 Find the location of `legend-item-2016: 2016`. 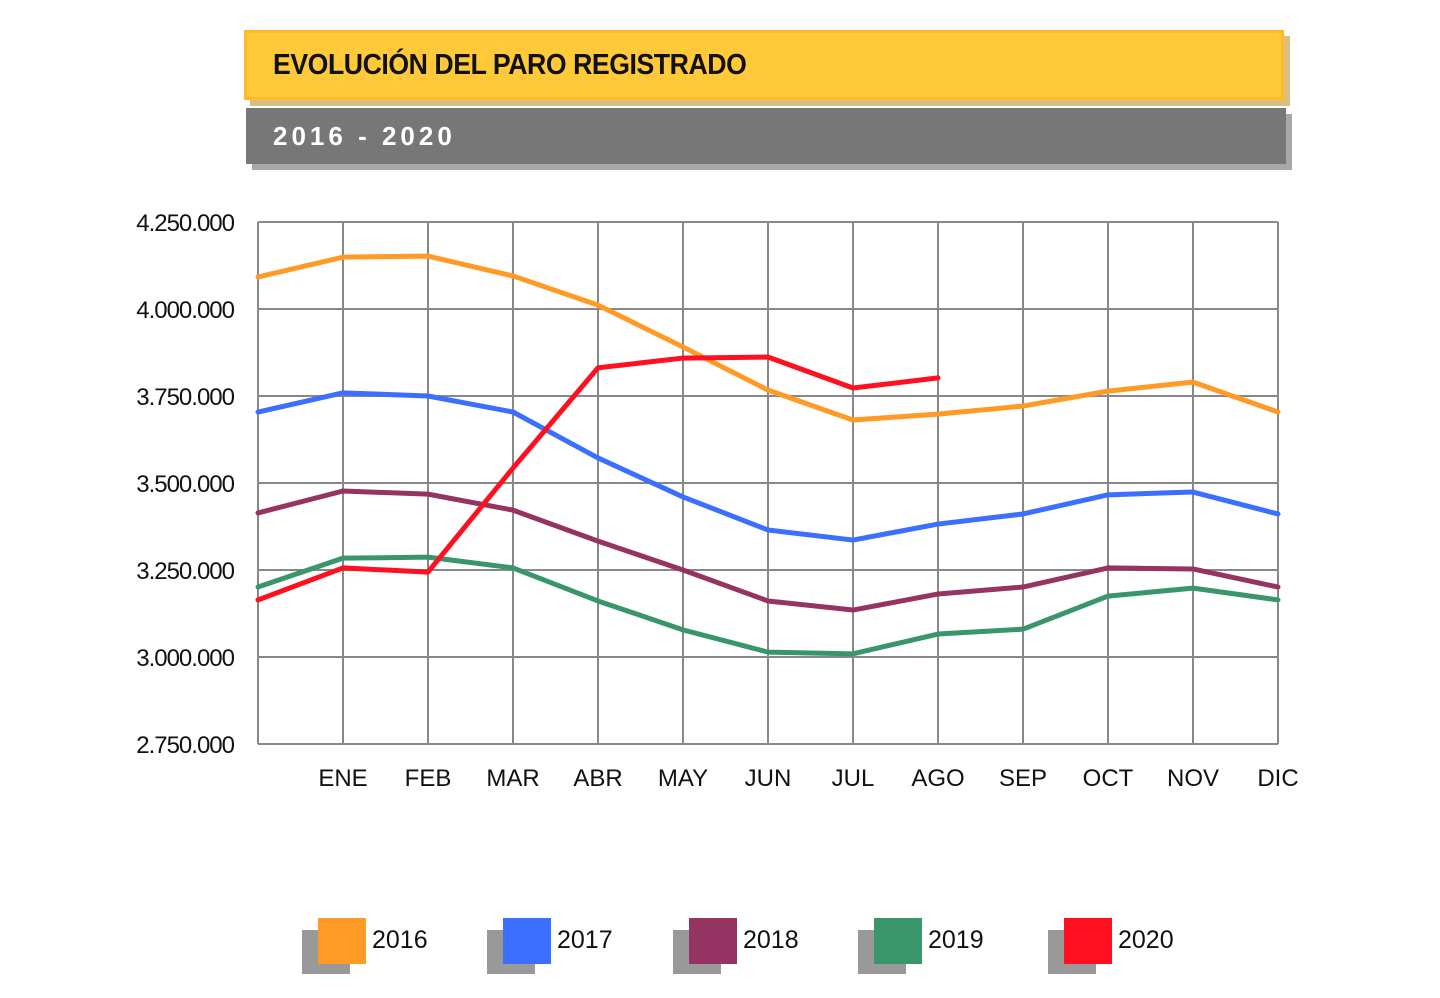

legend-item-2016: 2016 is located at coordinates (377, 948).